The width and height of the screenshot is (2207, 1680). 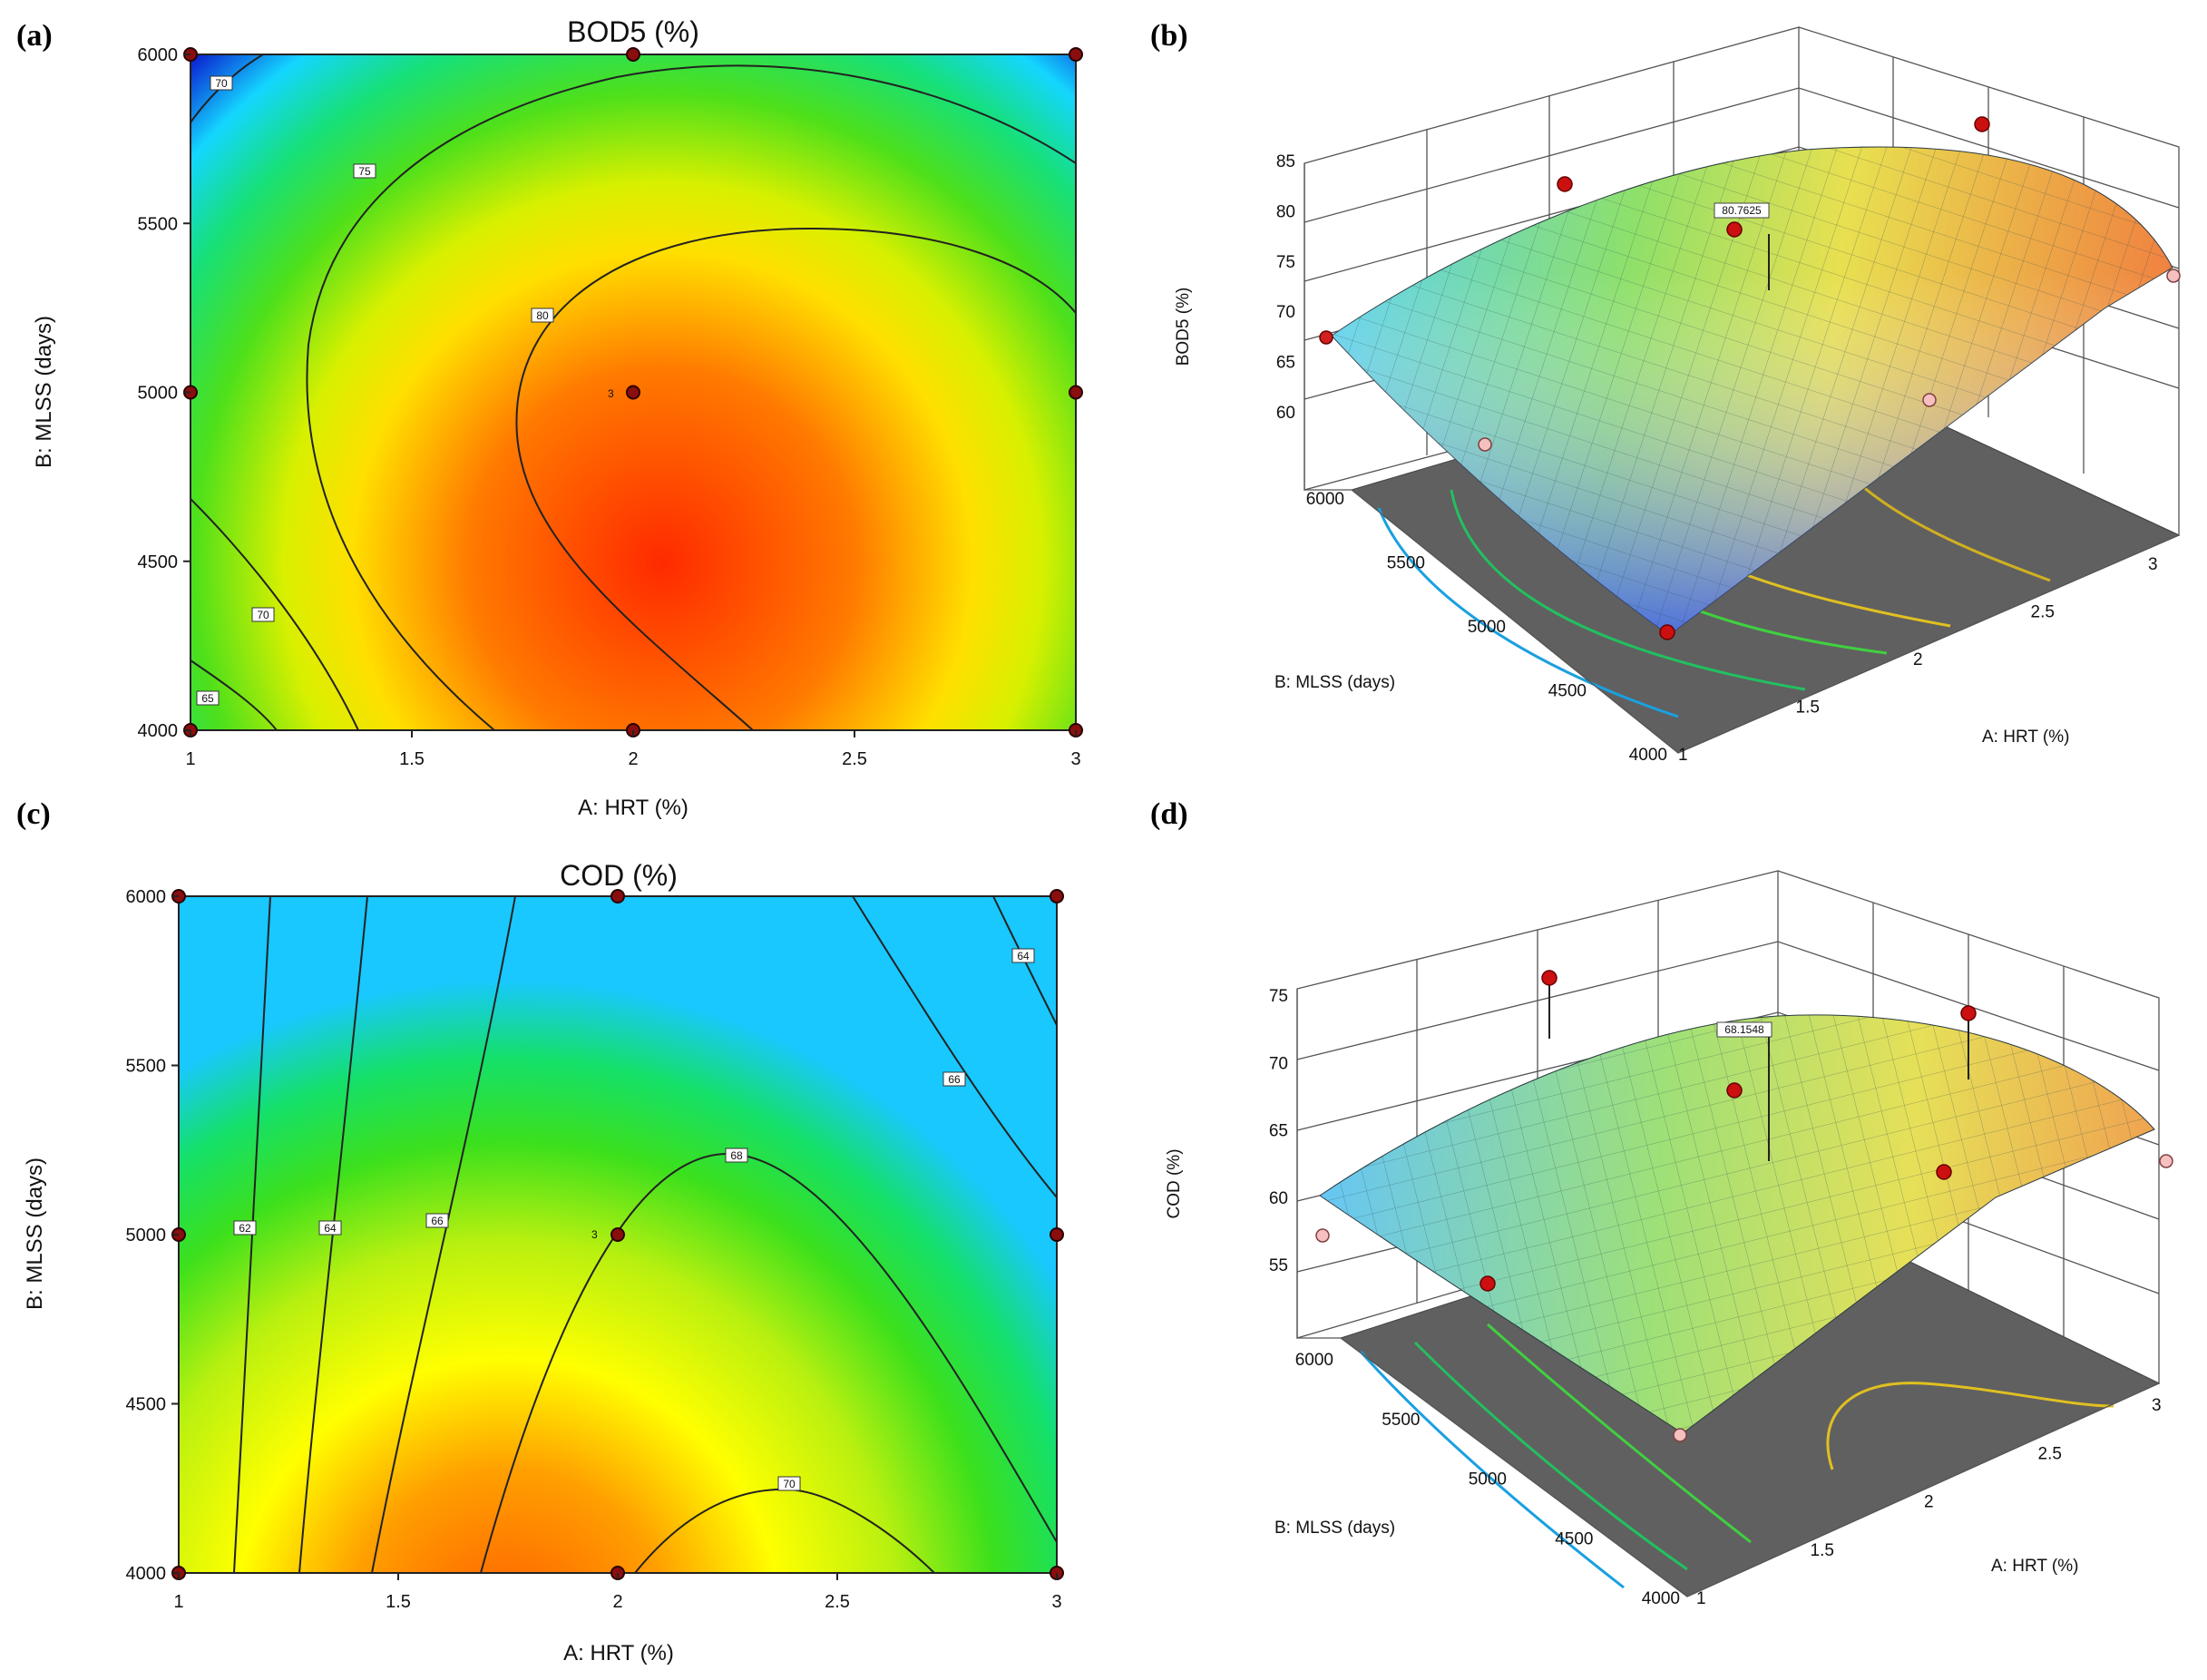 I want to click on contour-label-68: 68, so click(x=736, y=1156).